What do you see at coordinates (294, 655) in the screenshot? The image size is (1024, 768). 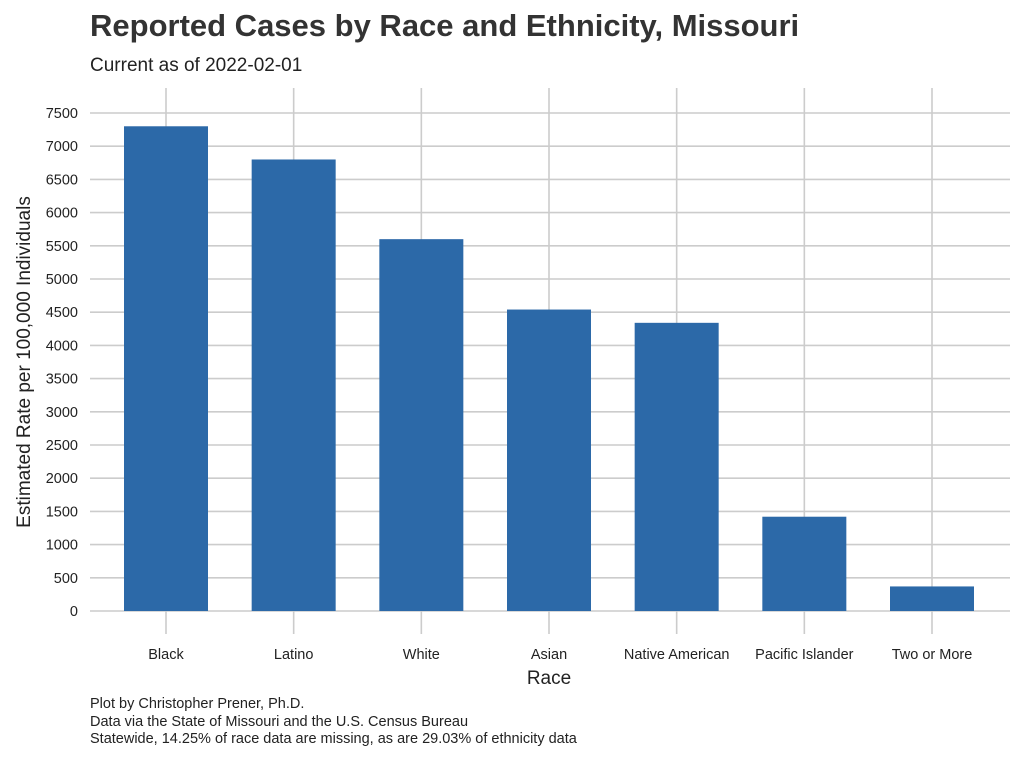 I see `x-tick-label: Latino` at bounding box center [294, 655].